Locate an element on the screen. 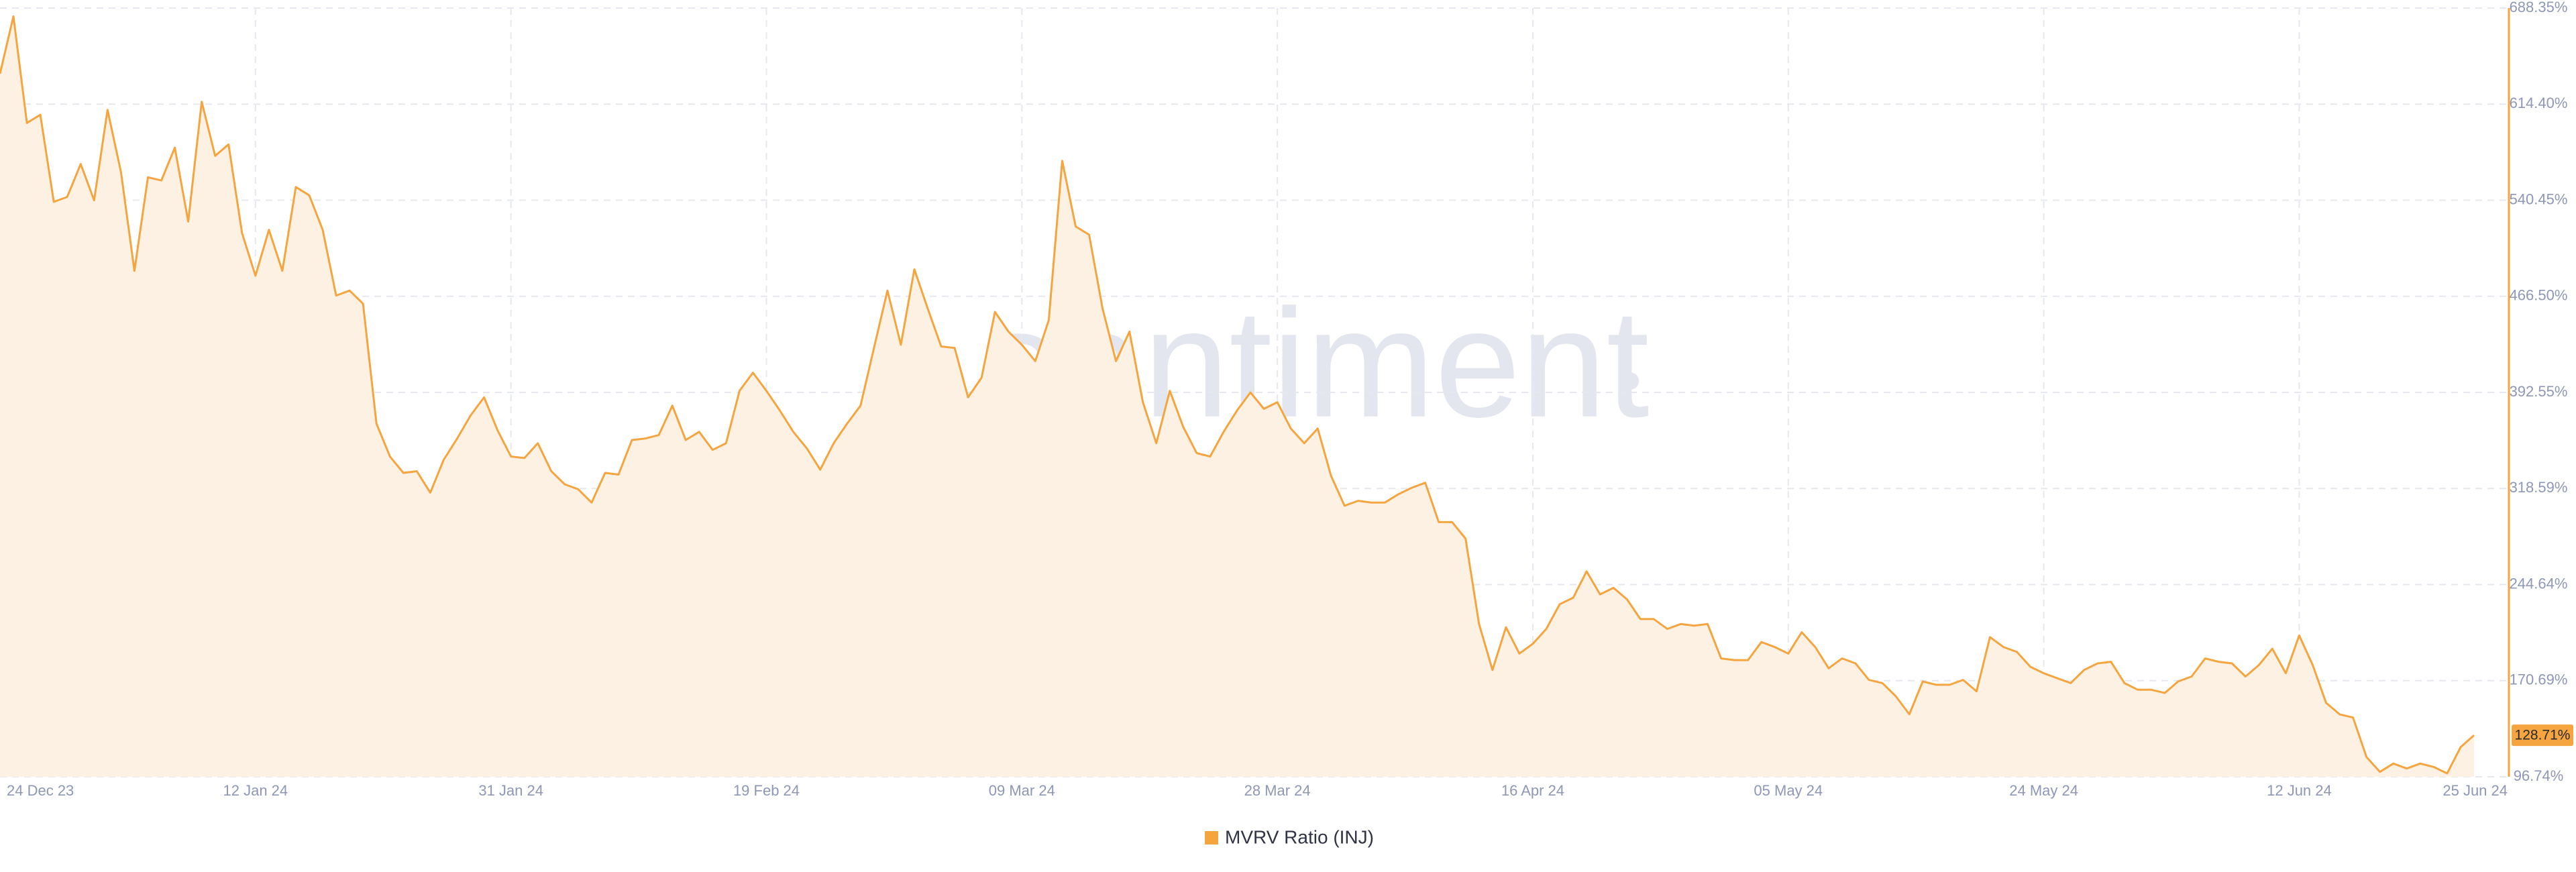 This screenshot has height=872, width=2576. y-tick-label: 688.35% is located at coordinates (2539, 8).